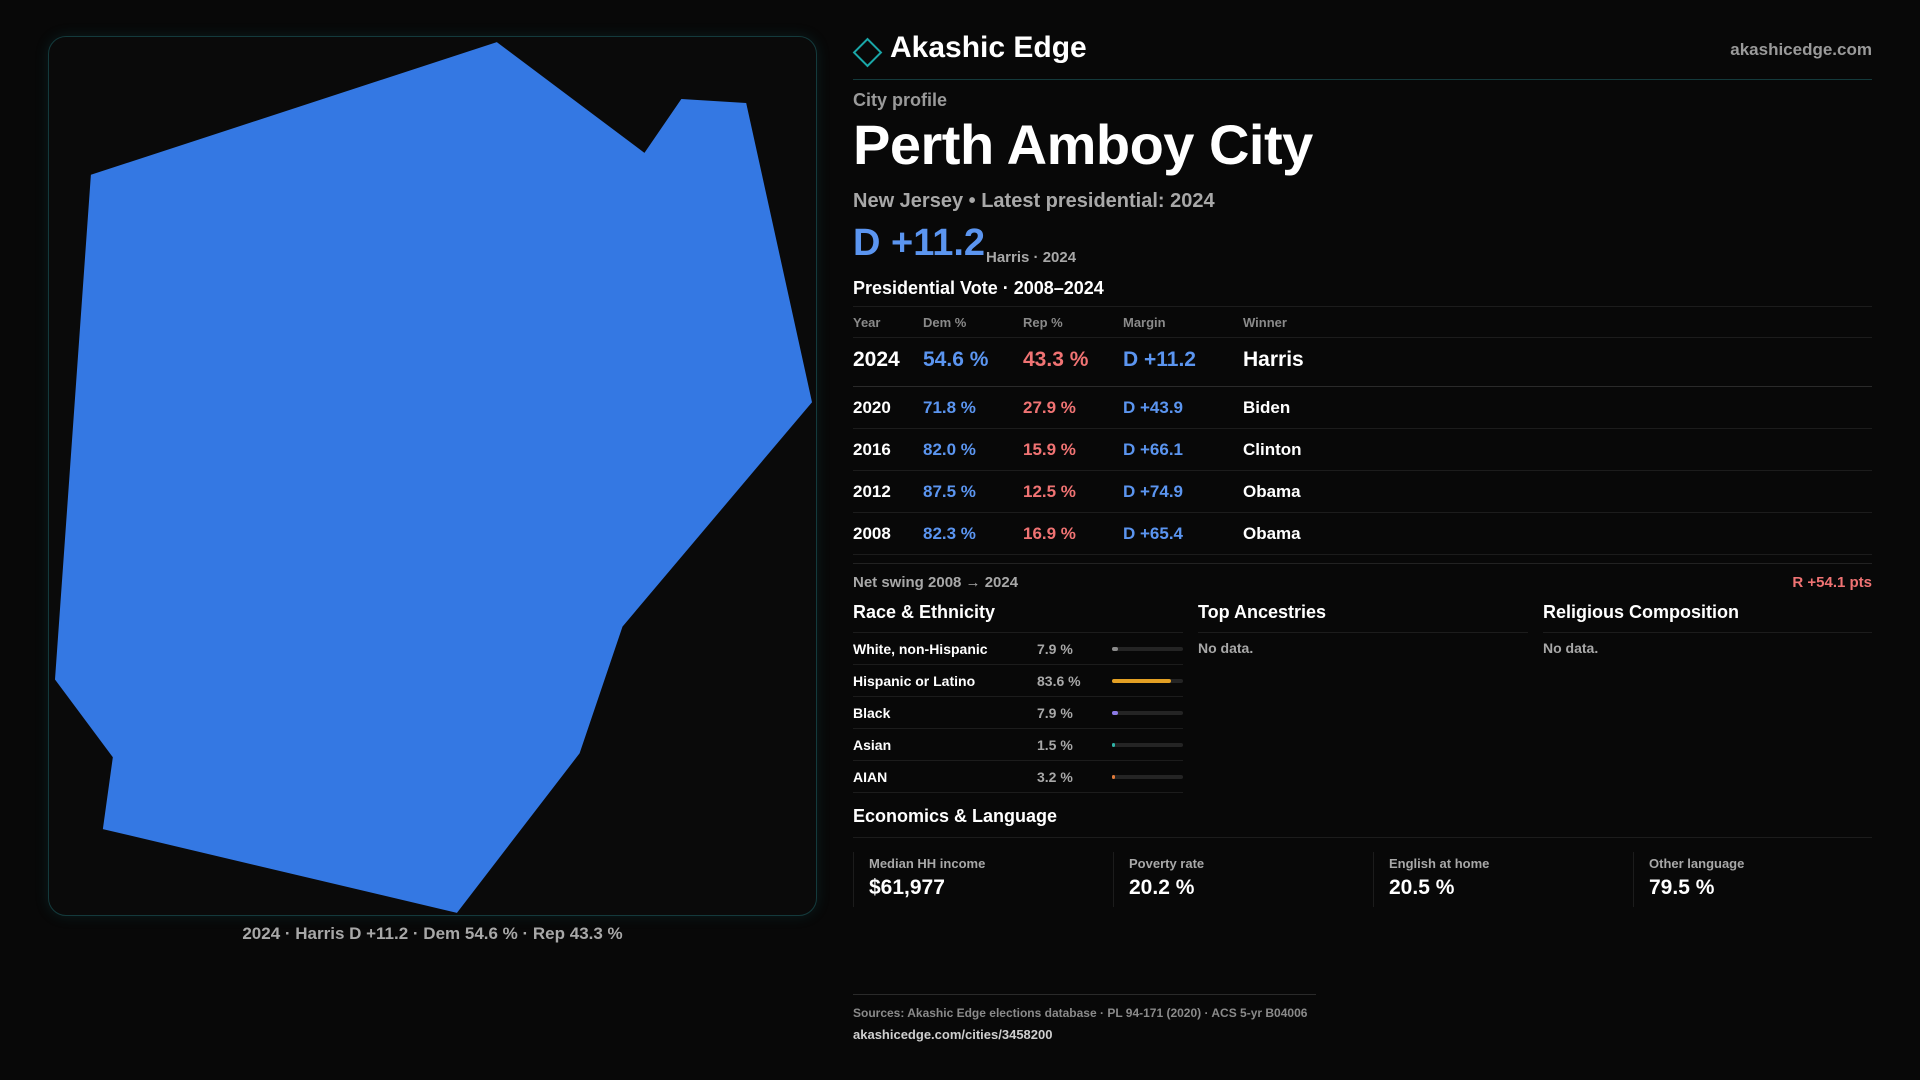 Image resolution: width=1920 pixels, height=1080 pixels. Describe the element at coordinates (1500, 879) in the screenshot. I see `stat-english-at-home: English at home 20.5 %` at that location.